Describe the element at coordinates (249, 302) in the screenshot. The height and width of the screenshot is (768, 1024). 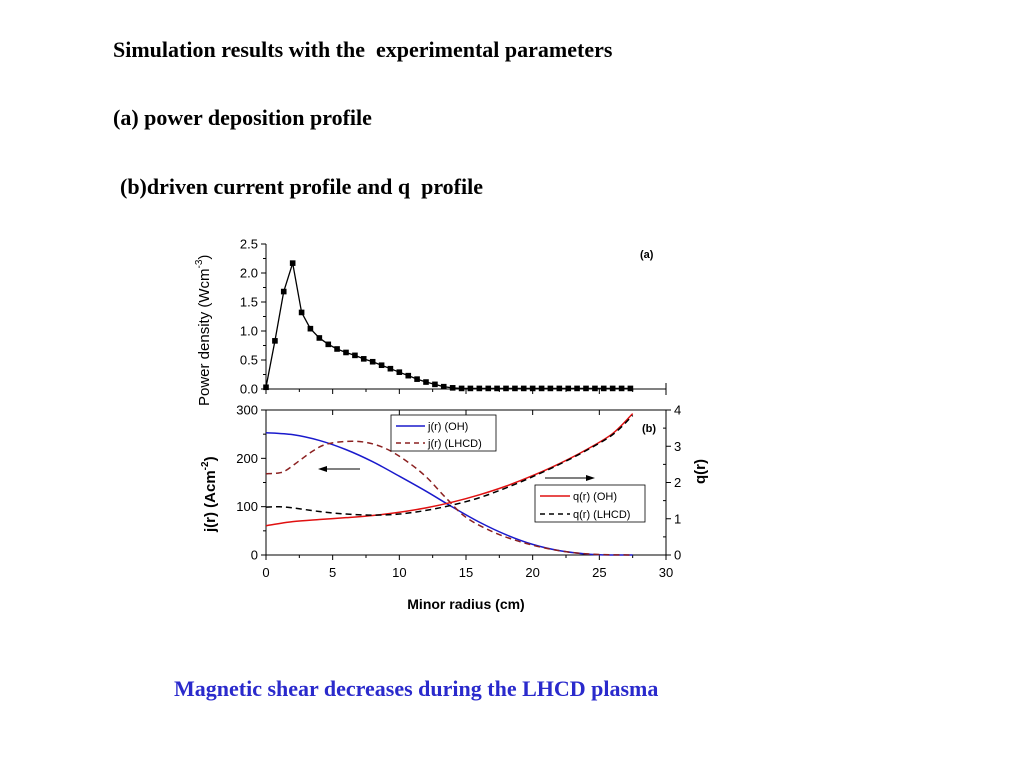
I see `panel-a-y-tick-label: 1.5` at that location.